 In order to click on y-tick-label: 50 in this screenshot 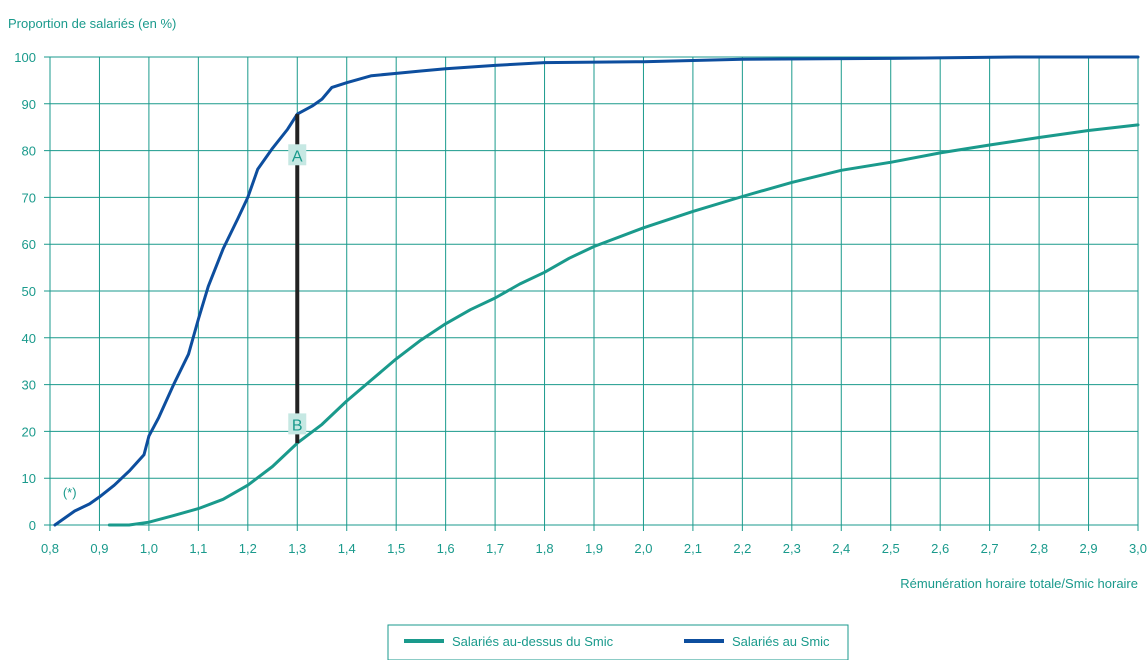, I will do `click(29, 291)`.